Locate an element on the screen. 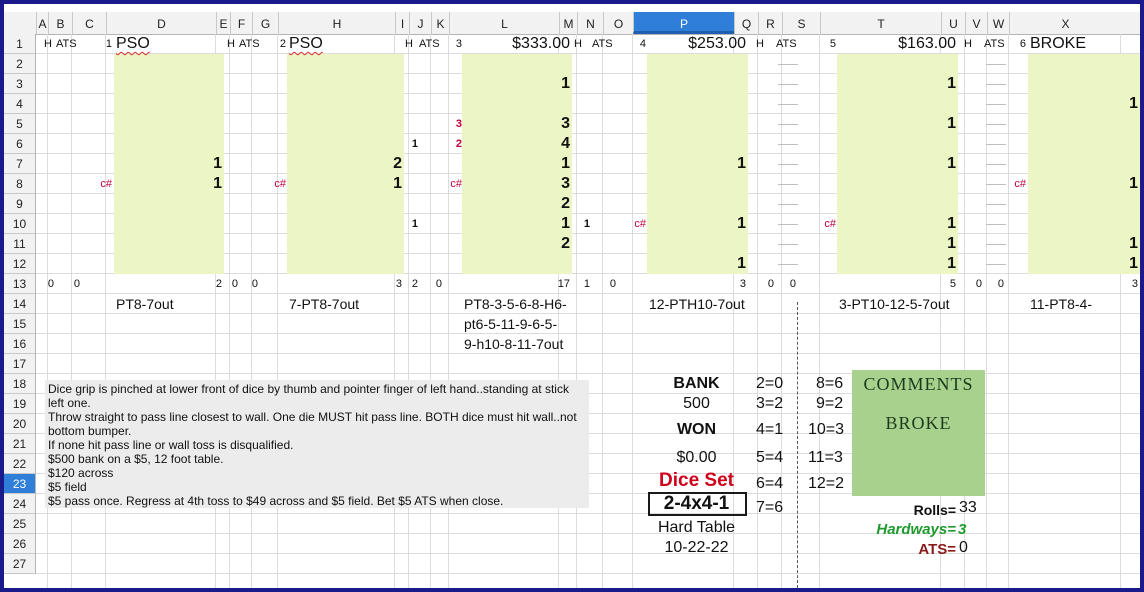 This screenshot has height=592, width=1144. row-header-20: 20 is located at coordinates (20, 424).